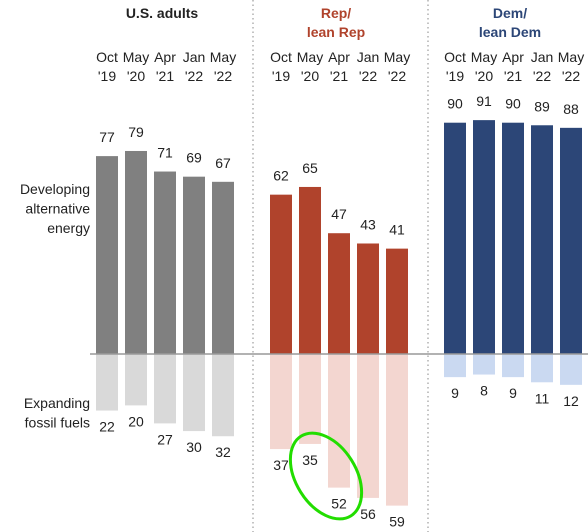 The width and height of the screenshot is (588, 532). I want to click on value-label: 91, so click(484, 101).